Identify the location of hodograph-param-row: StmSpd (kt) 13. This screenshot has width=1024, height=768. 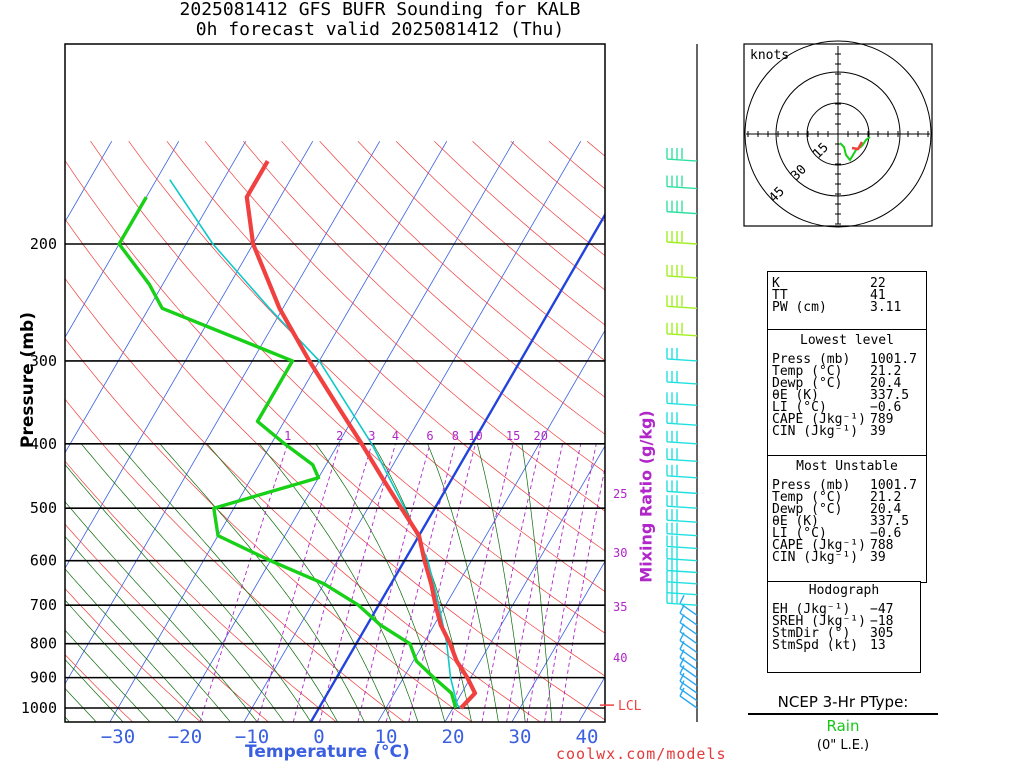
(844, 645).